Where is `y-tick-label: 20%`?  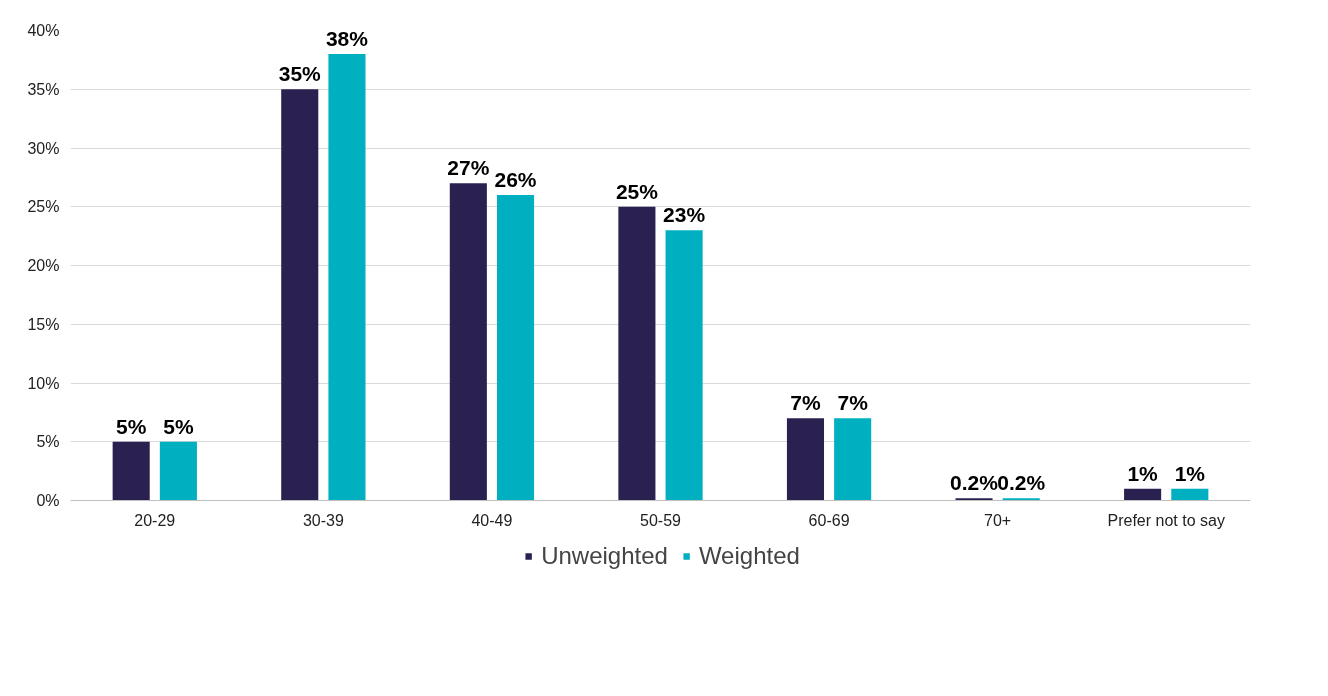 y-tick-label: 20% is located at coordinates (43, 265).